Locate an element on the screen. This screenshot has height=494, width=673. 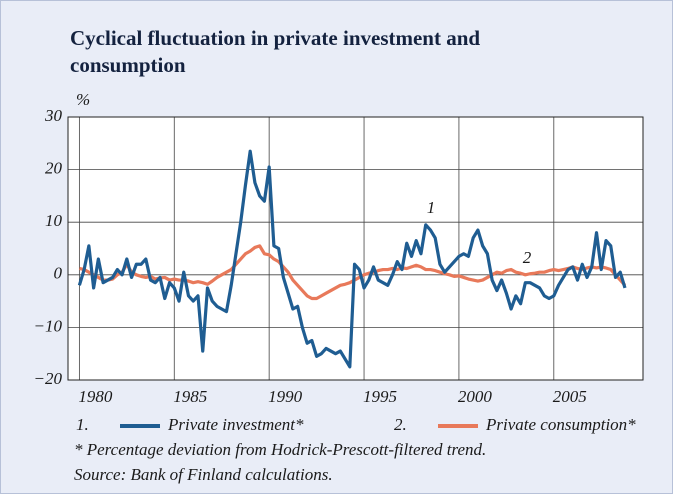
chart-title: consumption is located at coordinates (128, 65).